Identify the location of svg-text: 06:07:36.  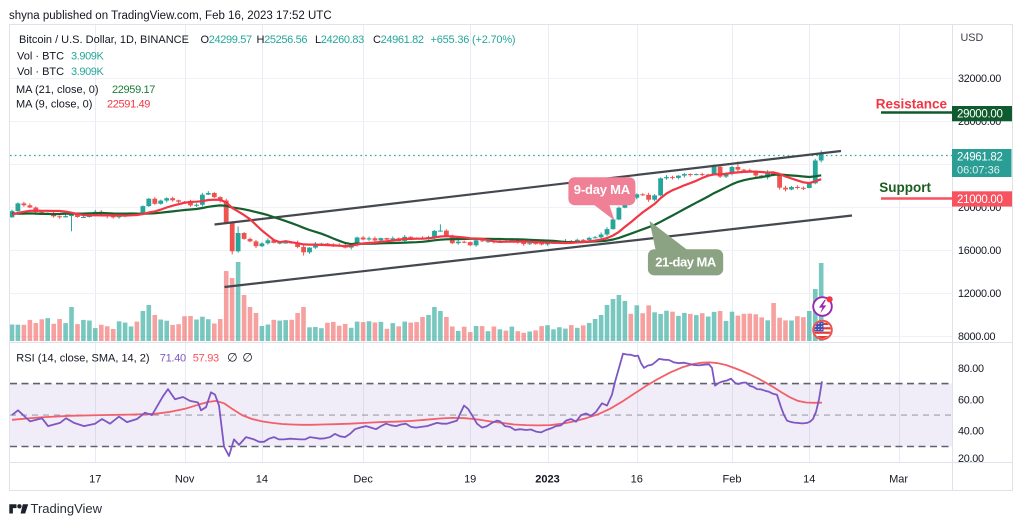
(978, 171).